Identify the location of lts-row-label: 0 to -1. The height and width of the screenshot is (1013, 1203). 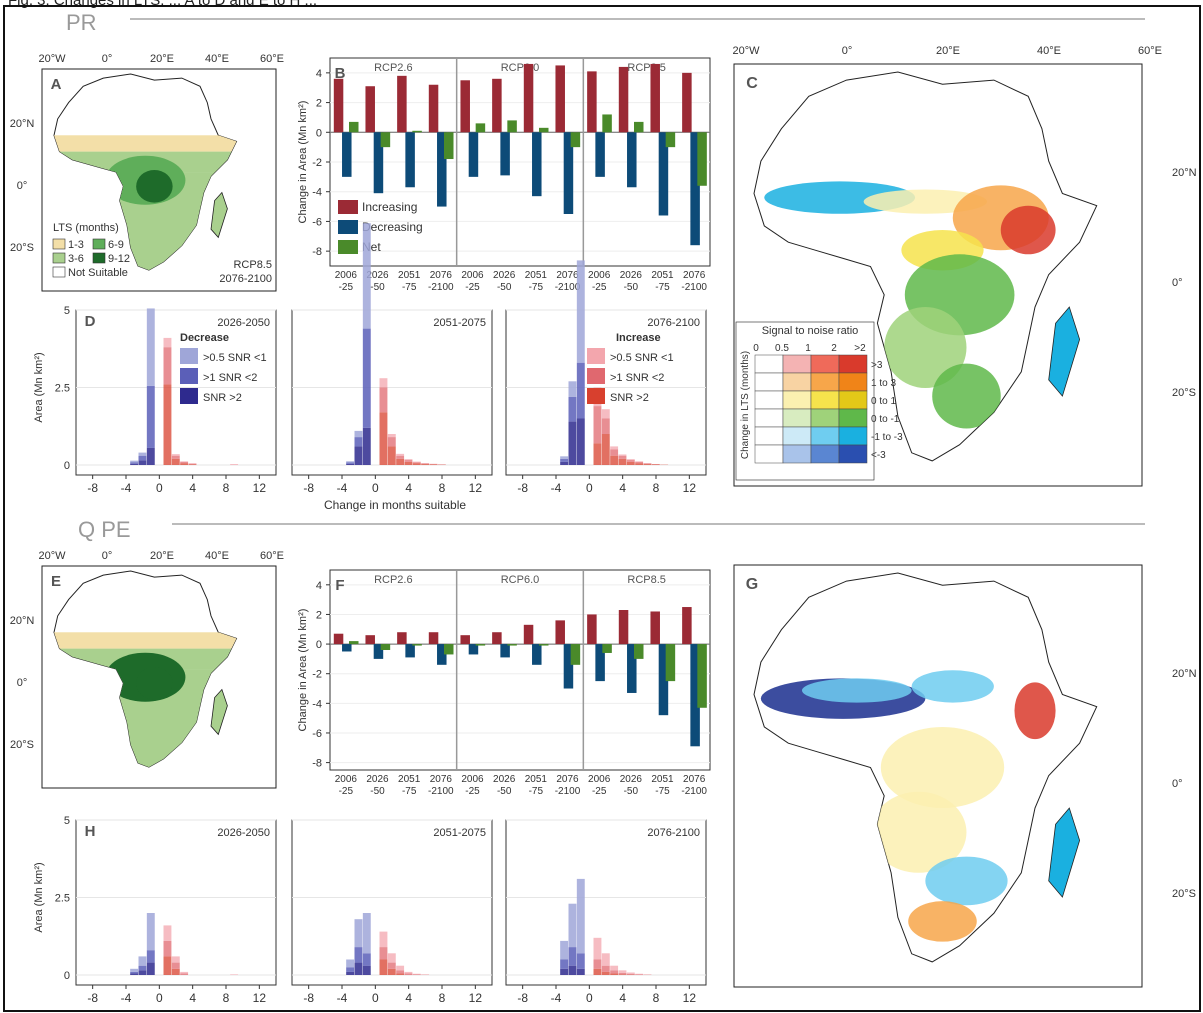
(885, 419).